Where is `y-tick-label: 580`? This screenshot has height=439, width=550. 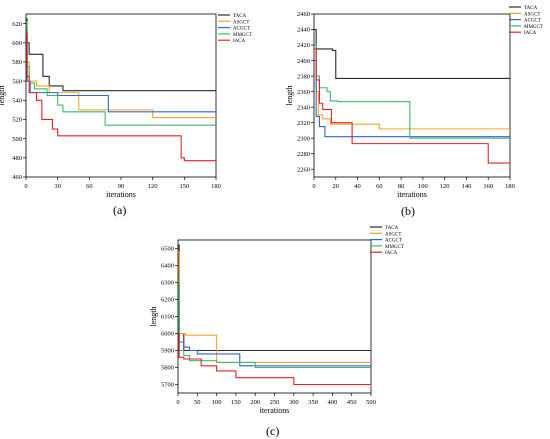 y-tick-label: 580 is located at coordinates (17, 62).